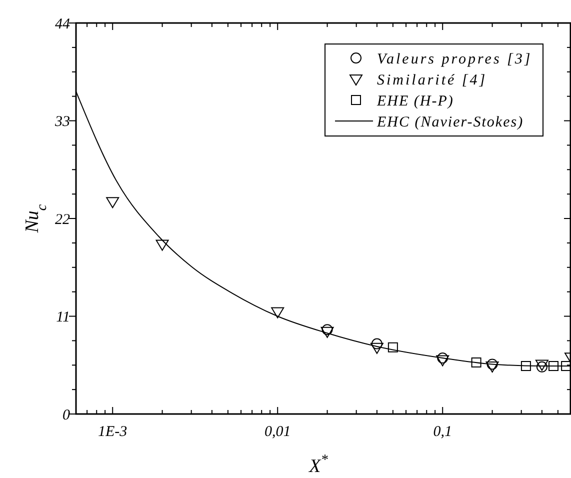 The image size is (571, 478). I want to click on x-tick-label: 1E-3, so click(113, 432).